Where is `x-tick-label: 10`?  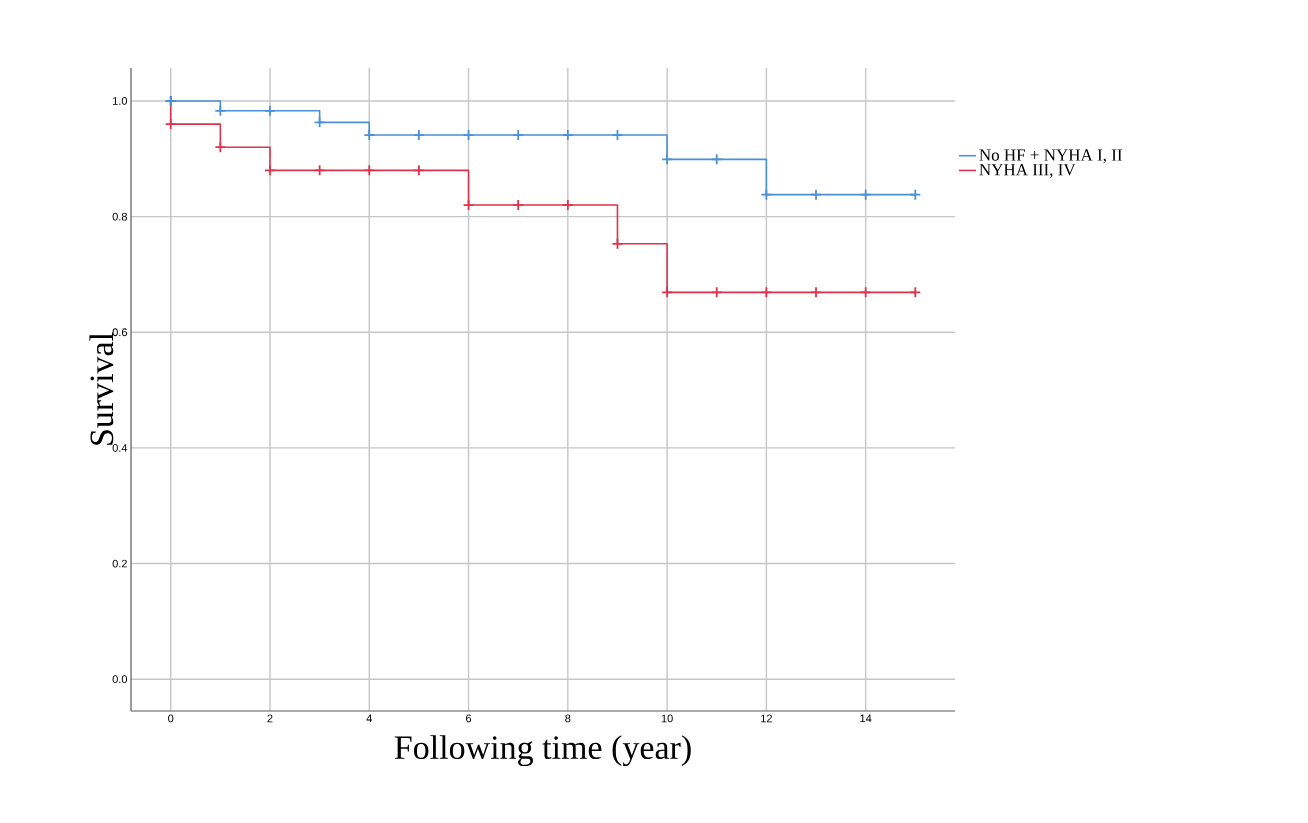
x-tick-label: 10 is located at coordinates (667, 718).